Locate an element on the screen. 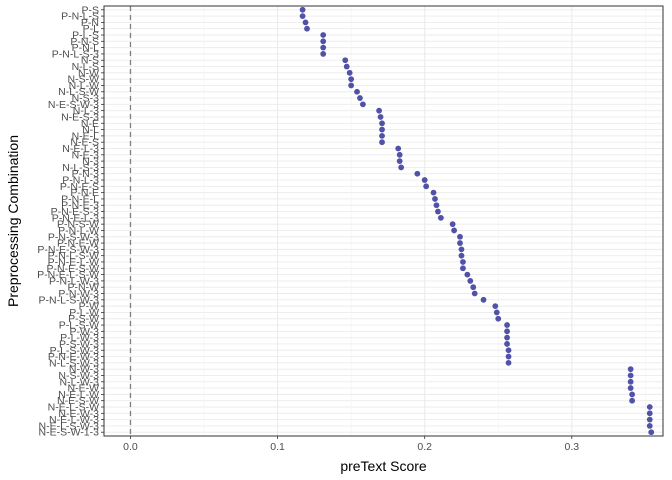 This screenshot has height=480, width=672. y-tick-label: P-S is located at coordinates (90, 10).